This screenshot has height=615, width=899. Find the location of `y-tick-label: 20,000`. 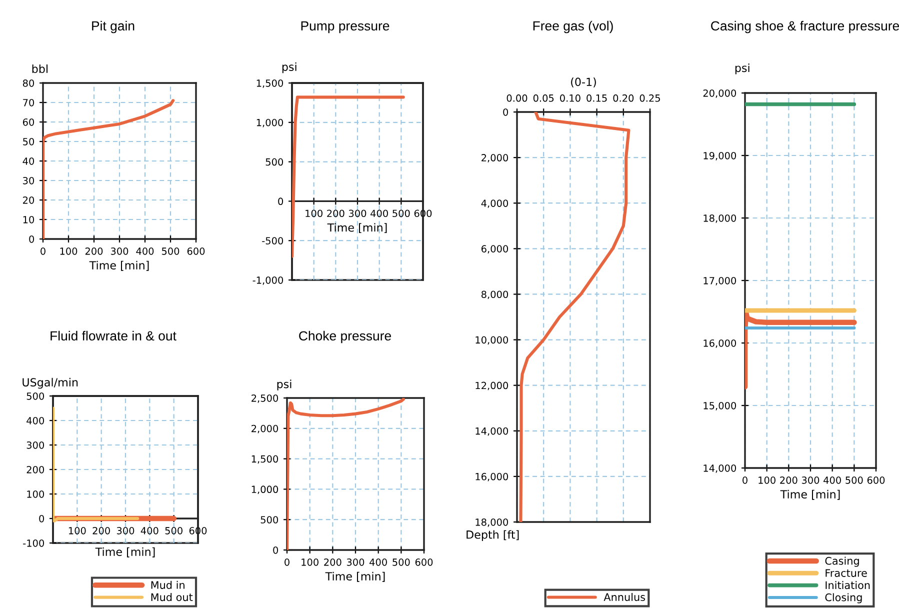

y-tick-label: 20,000 is located at coordinates (719, 93).